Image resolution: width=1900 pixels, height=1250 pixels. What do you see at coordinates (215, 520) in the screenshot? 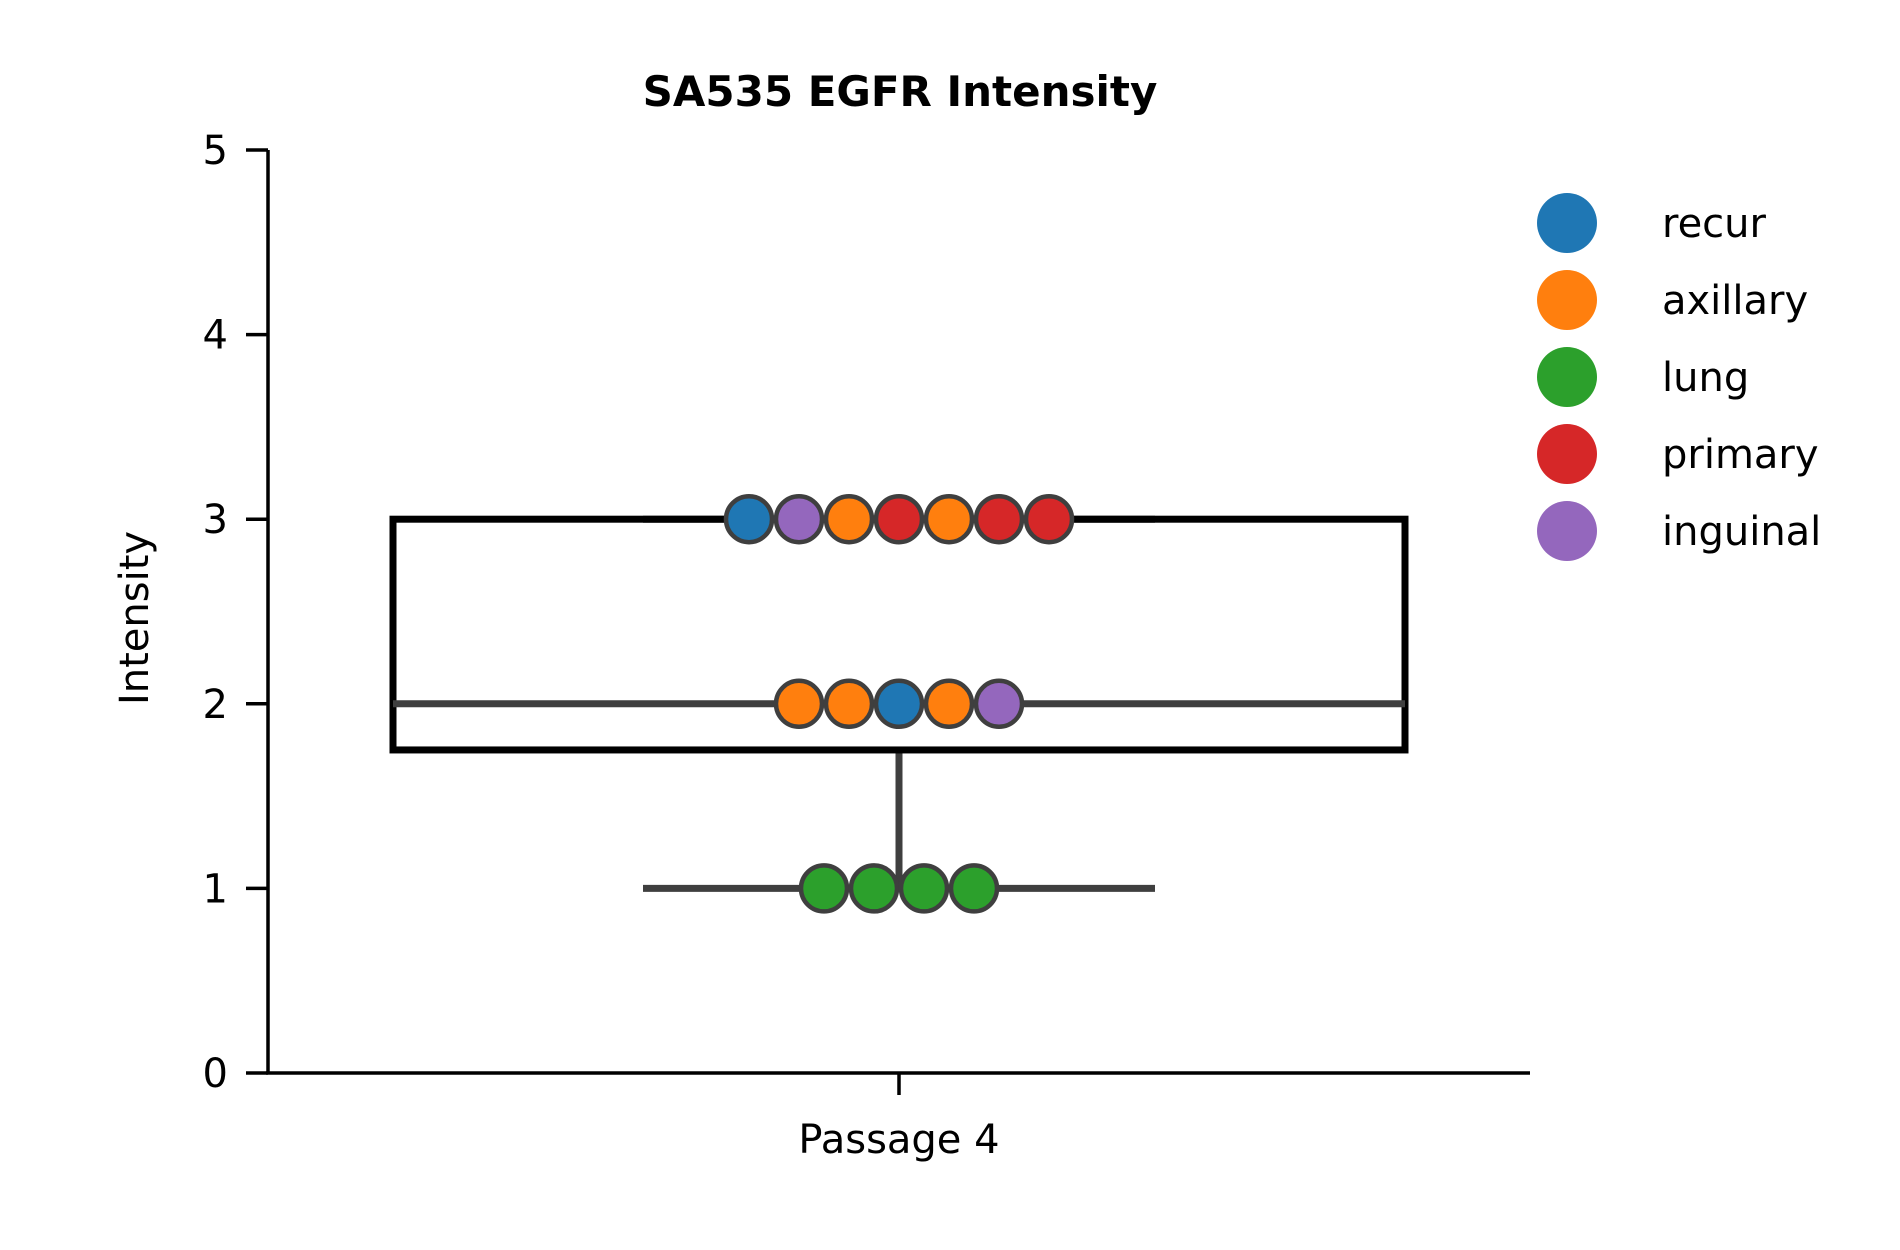
I see `y-tick-label: 3` at bounding box center [215, 520].